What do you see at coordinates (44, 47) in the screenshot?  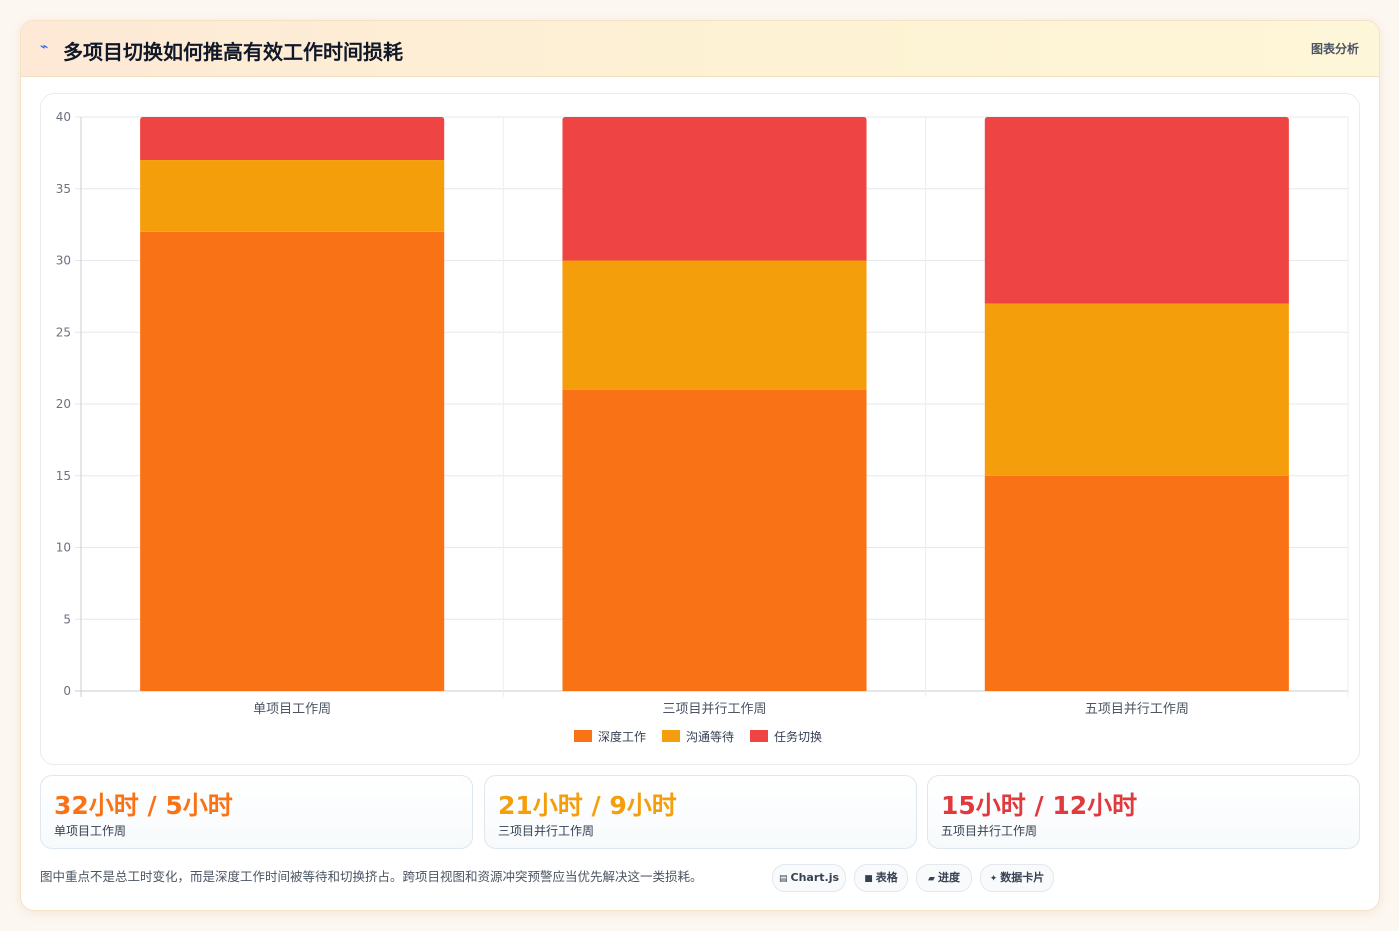 I see `bolt-icon: ⌁` at bounding box center [44, 47].